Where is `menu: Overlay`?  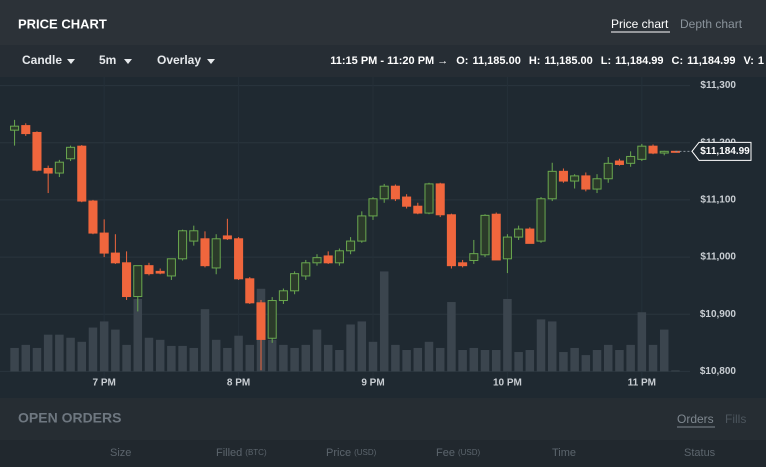
menu: Overlay is located at coordinates (179, 60).